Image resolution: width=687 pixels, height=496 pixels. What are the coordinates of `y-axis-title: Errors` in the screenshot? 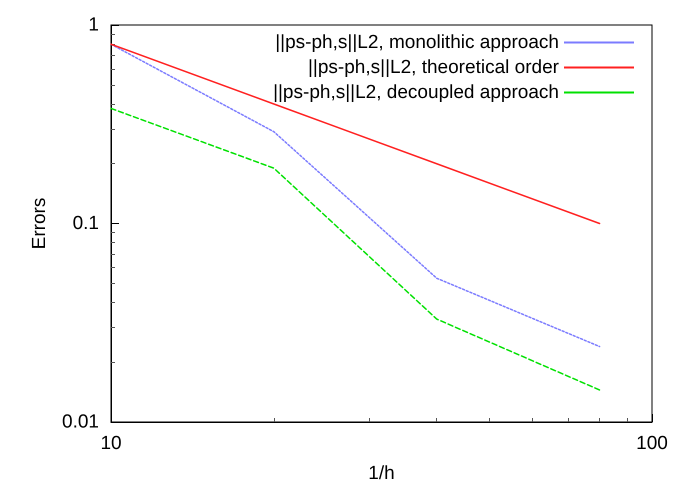 It's located at (39, 224).